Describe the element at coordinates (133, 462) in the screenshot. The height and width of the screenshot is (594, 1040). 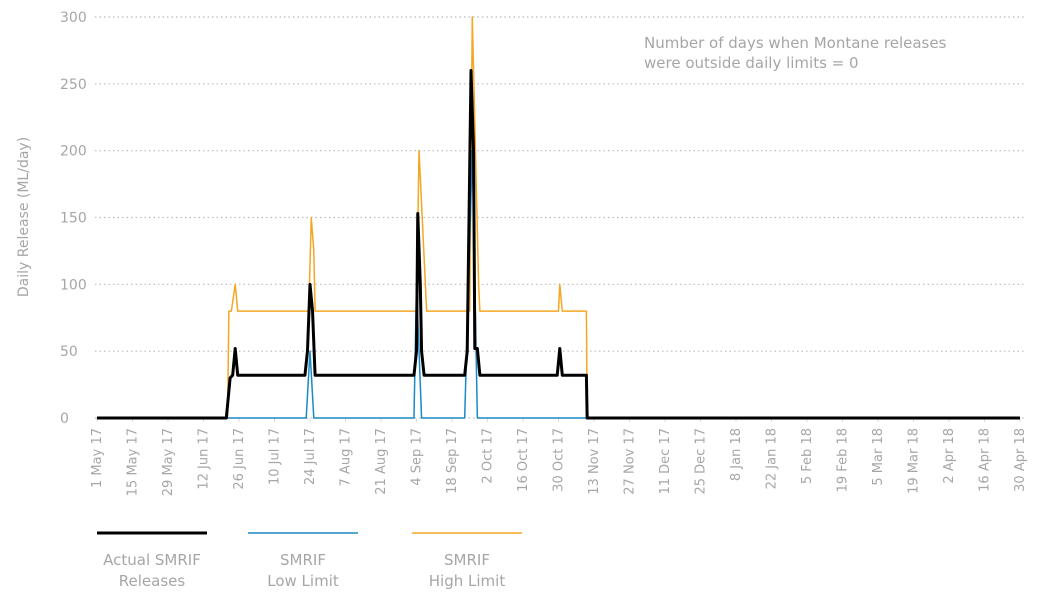
I see `x-tick-label: 15 May 17` at that location.